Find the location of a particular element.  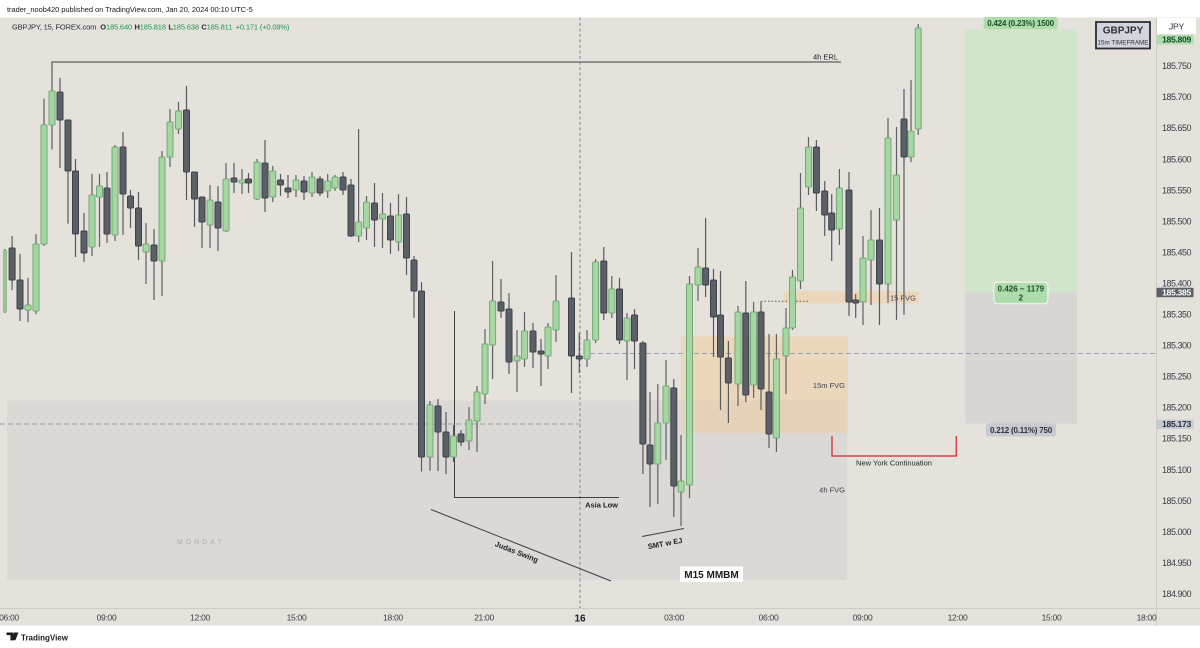

svg-text: 185.650 is located at coordinates (1177, 128).